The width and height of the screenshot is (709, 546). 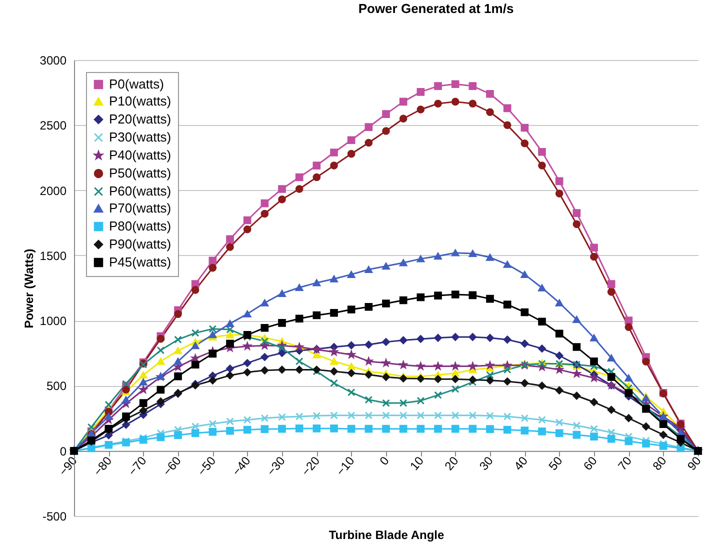 What do you see at coordinates (140, 191) in the screenshot?
I see `legend-label: P60(watts)` at bounding box center [140, 191].